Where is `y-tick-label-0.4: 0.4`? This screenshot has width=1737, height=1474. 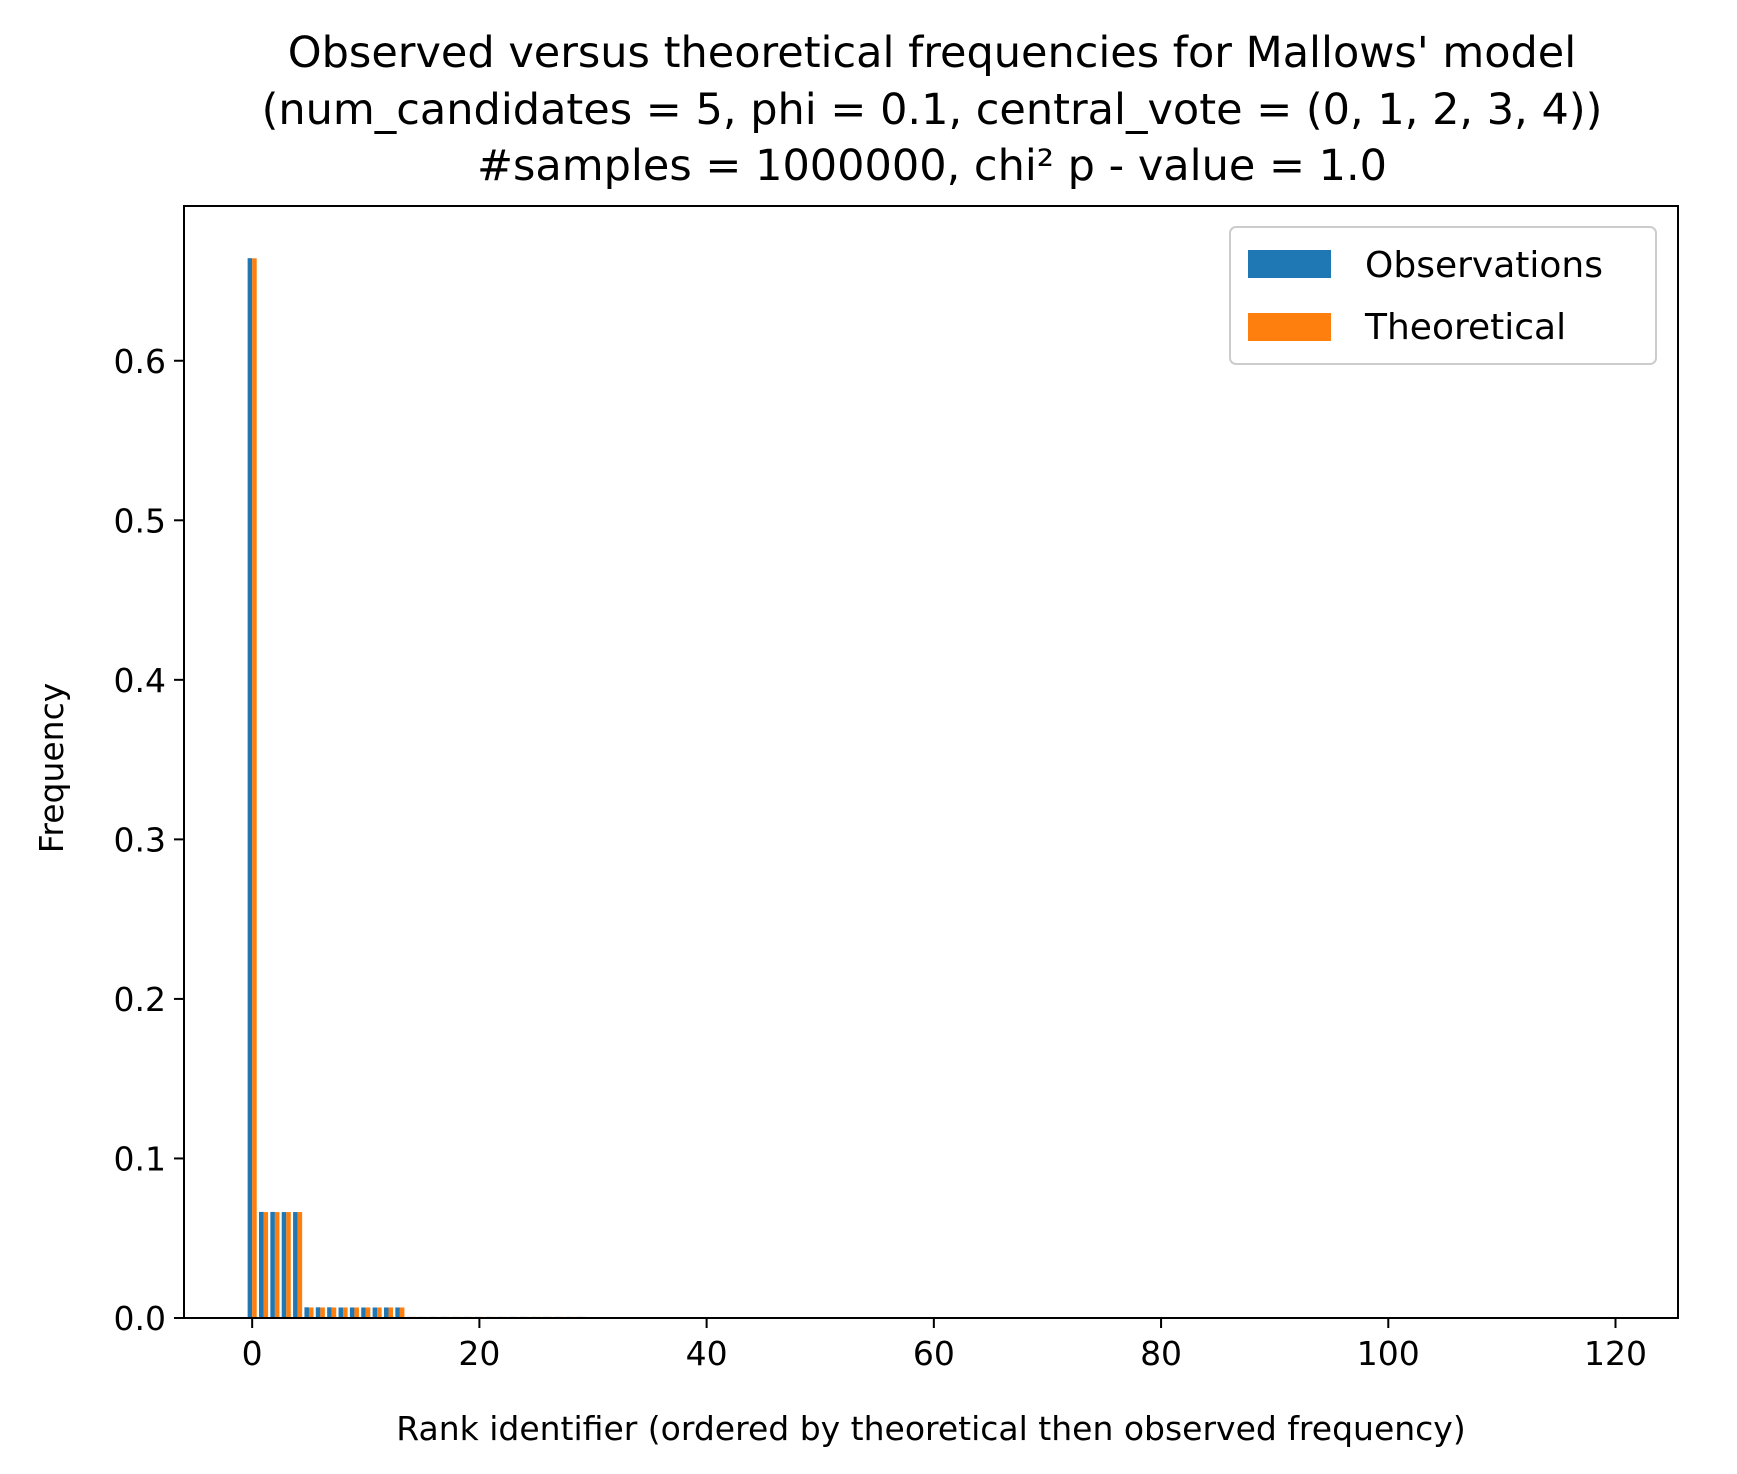
y-tick-label-0.4: 0.4 is located at coordinates (140, 680).